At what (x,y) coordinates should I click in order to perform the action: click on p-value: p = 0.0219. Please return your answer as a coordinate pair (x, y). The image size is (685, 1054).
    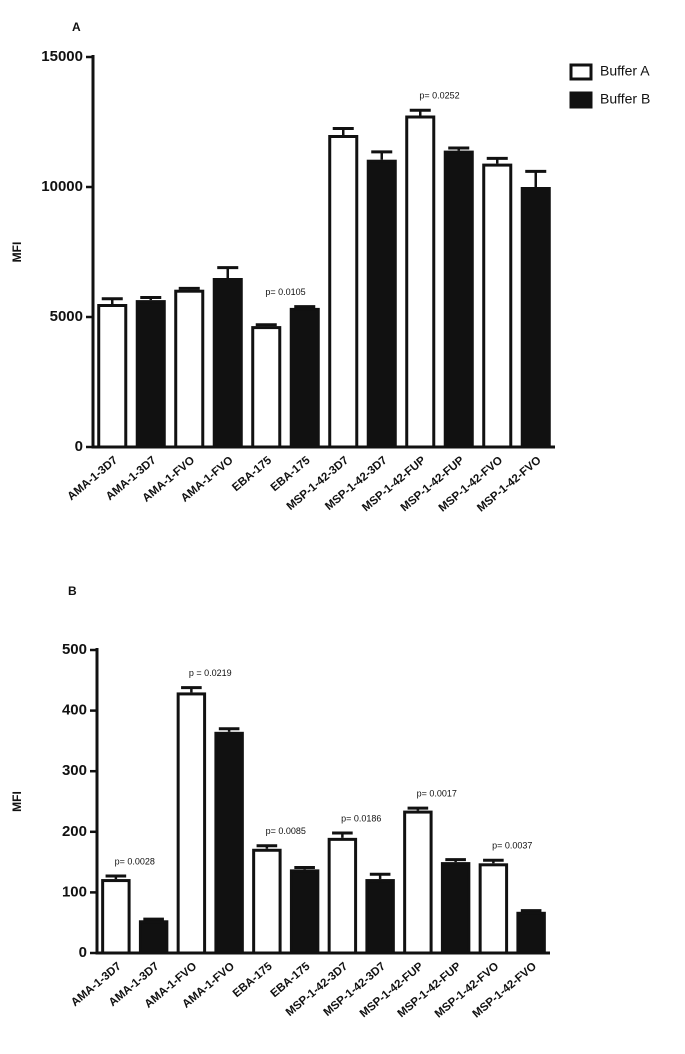
    Looking at the image, I should click on (210, 673).